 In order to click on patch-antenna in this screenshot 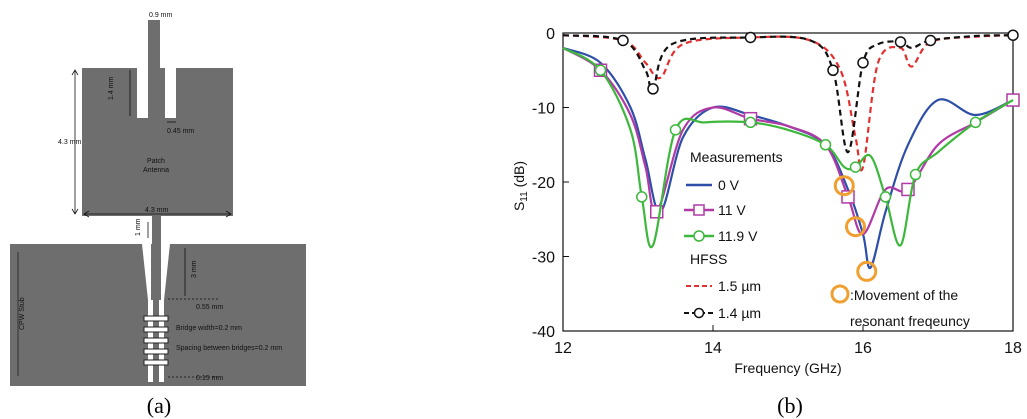, I will do `click(157, 142)`.